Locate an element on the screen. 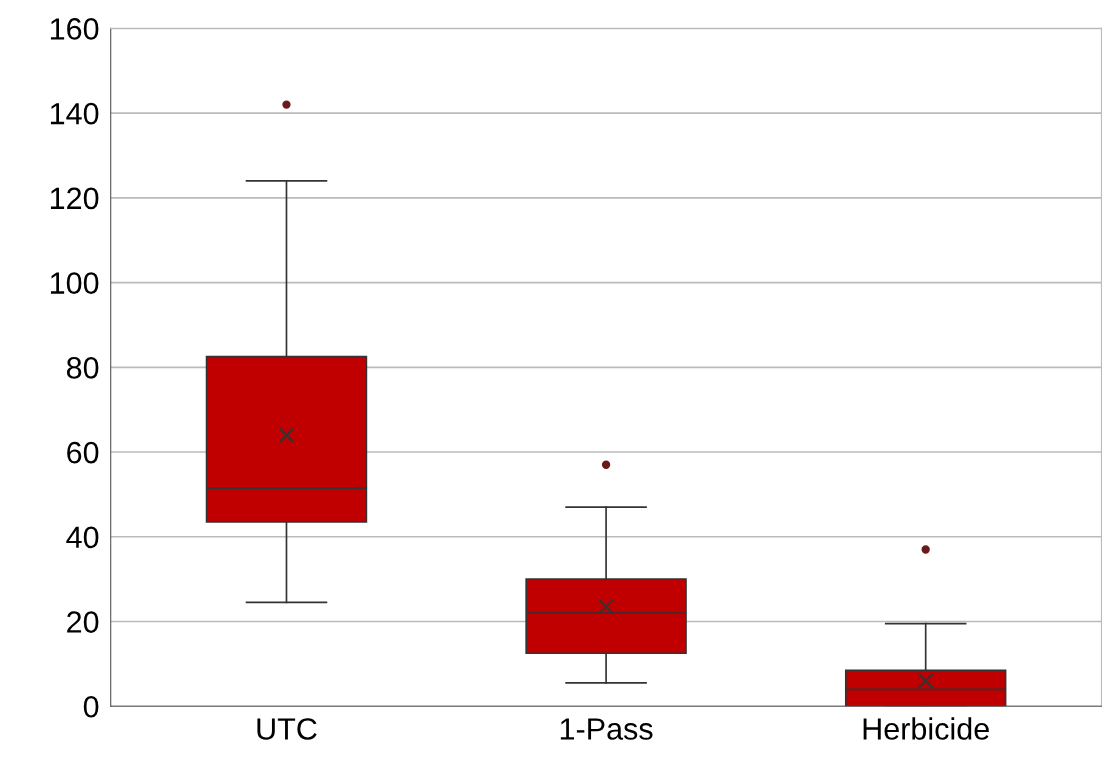 Image resolution: width=1107 pixels, height=766 pixels. y-tick-label: 20 is located at coordinates (83, 622).